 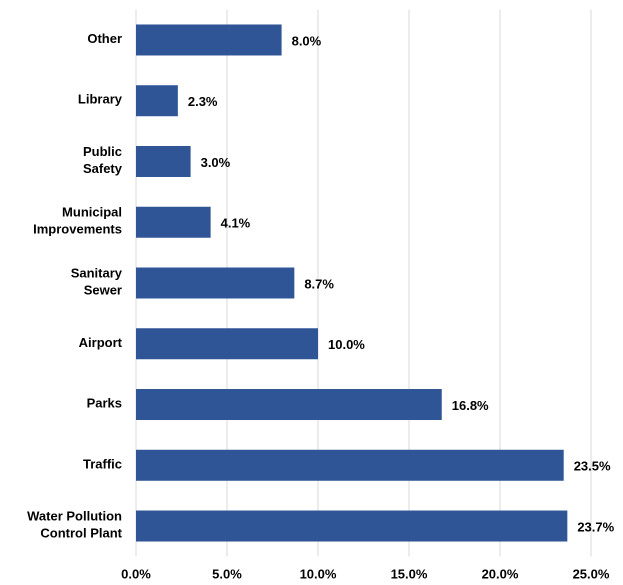 I want to click on y-tick-label: Sanitary Sewer, so click(x=97, y=282).